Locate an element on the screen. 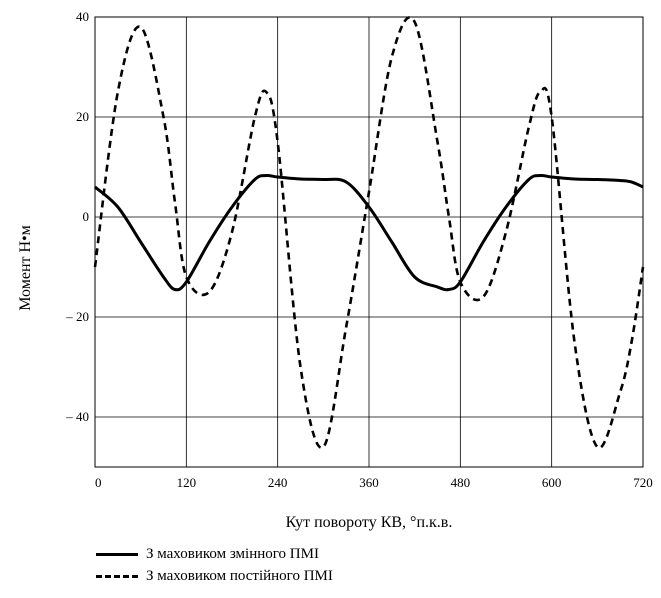  legend-label-constant: З маховиком постійного ПМІ is located at coordinates (239, 575).